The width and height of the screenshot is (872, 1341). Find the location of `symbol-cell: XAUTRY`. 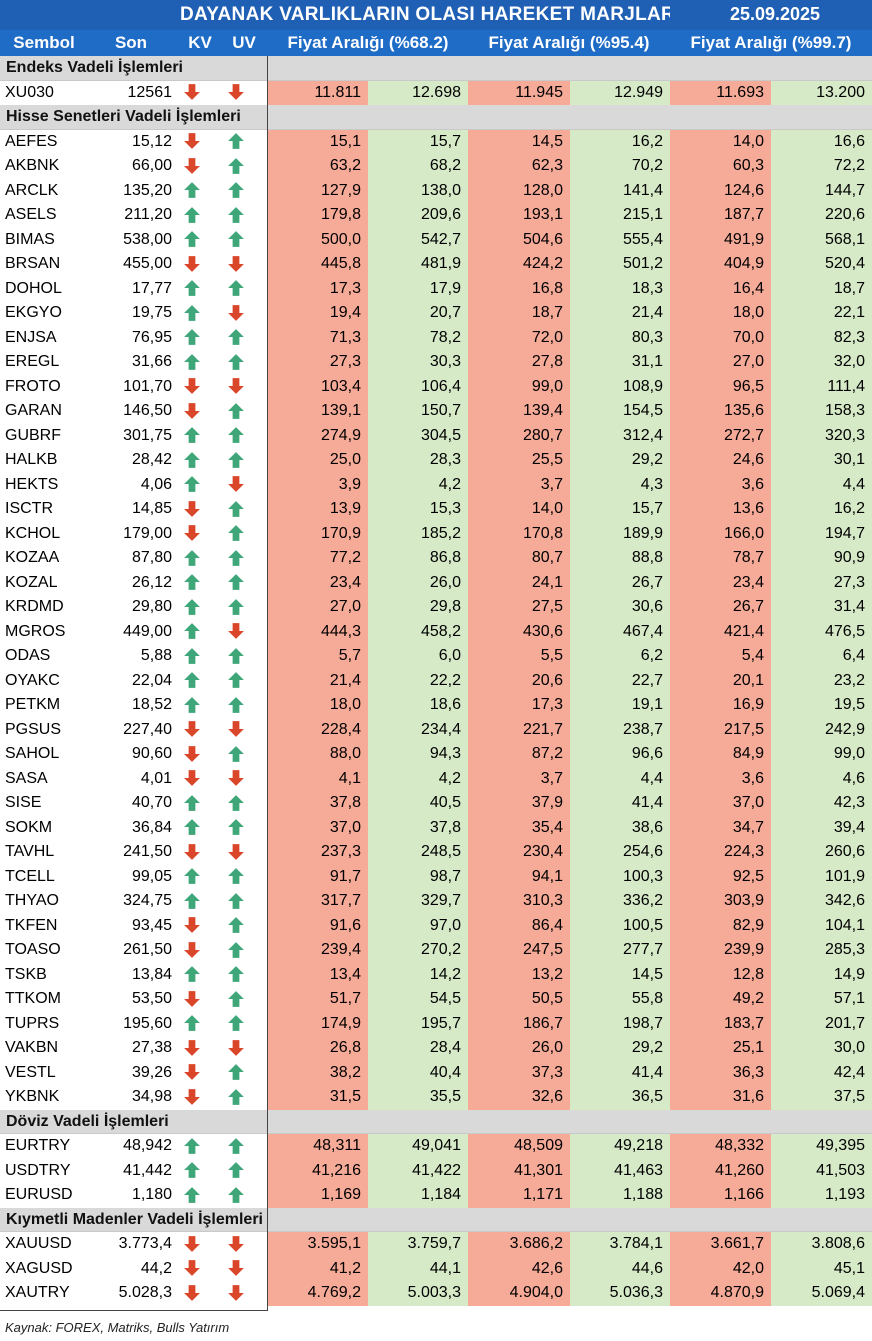

symbol-cell: XAUTRY is located at coordinates (37, 1292).